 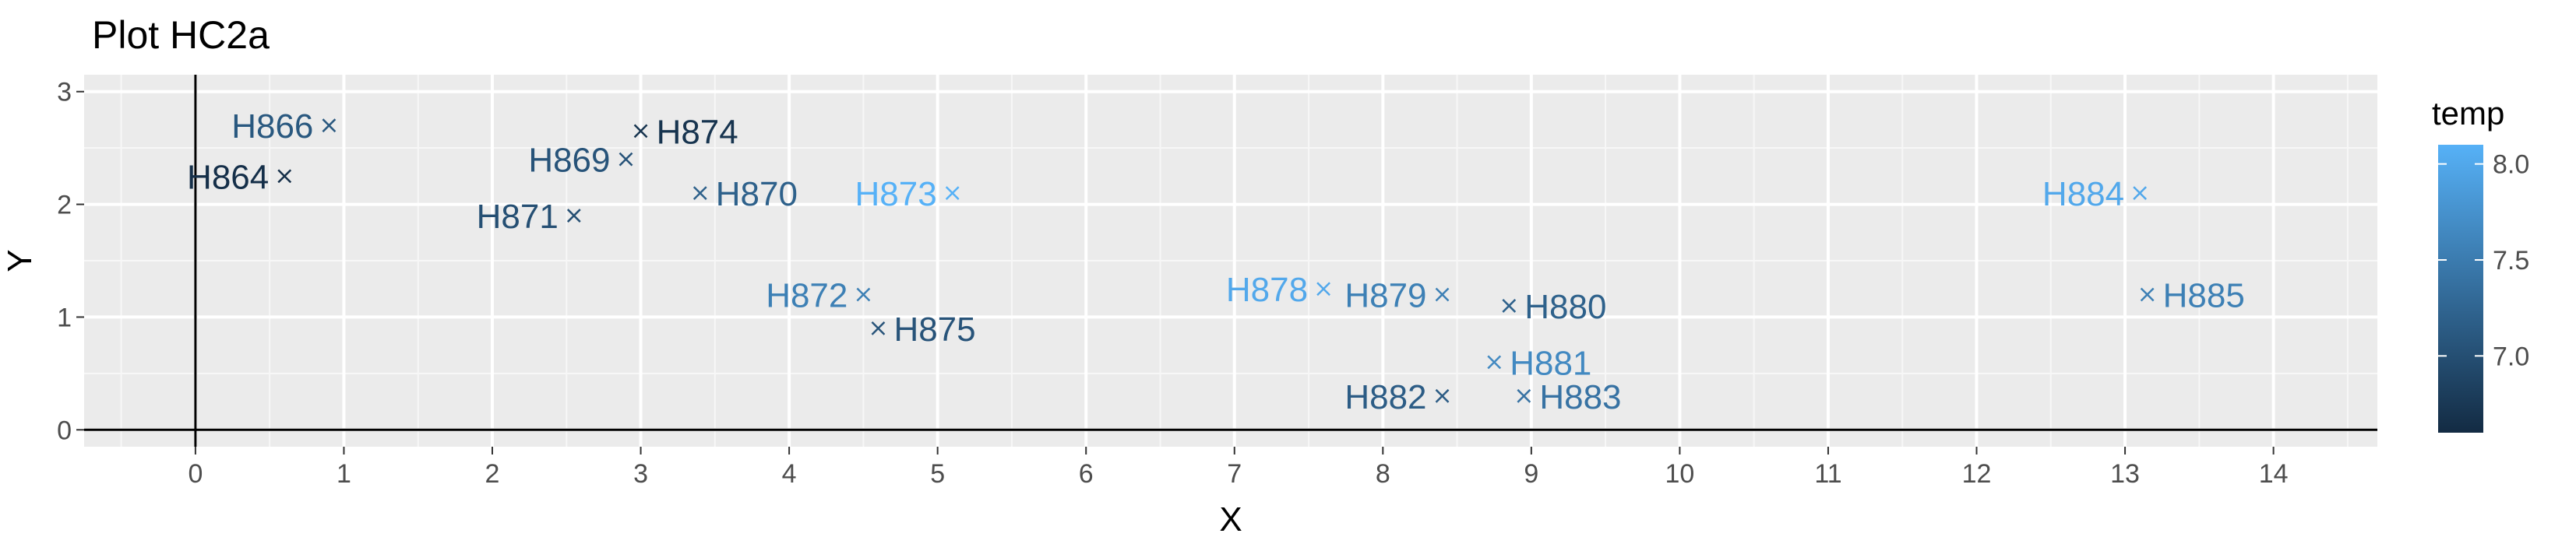 I want to click on y-tick-label: 0, so click(x=64, y=430).